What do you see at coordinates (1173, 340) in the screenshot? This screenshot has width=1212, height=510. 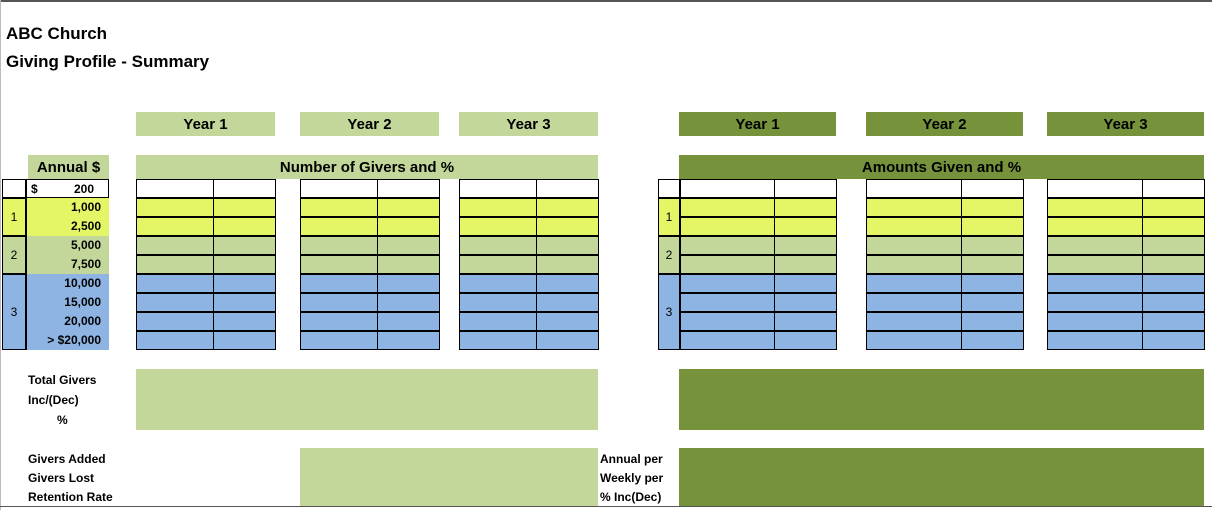 I see `amounts-year-3-row-9-pct-cell` at bounding box center [1173, 340].